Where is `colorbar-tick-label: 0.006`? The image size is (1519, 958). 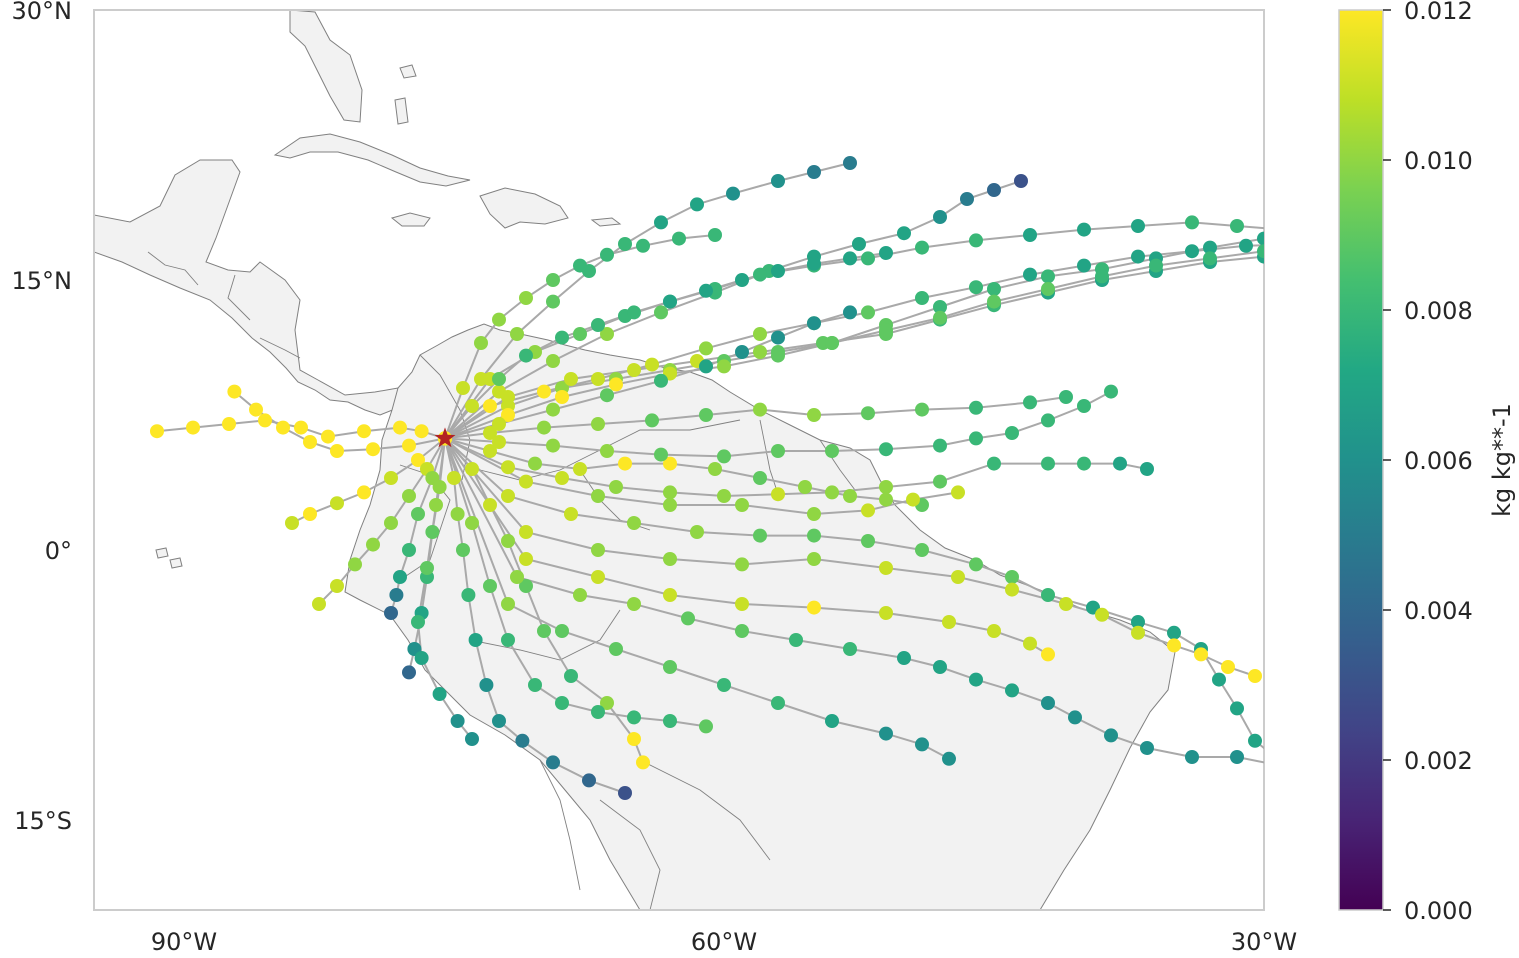 colorbar-tick-label: 0.006 is located at coordinates (1438, 461).